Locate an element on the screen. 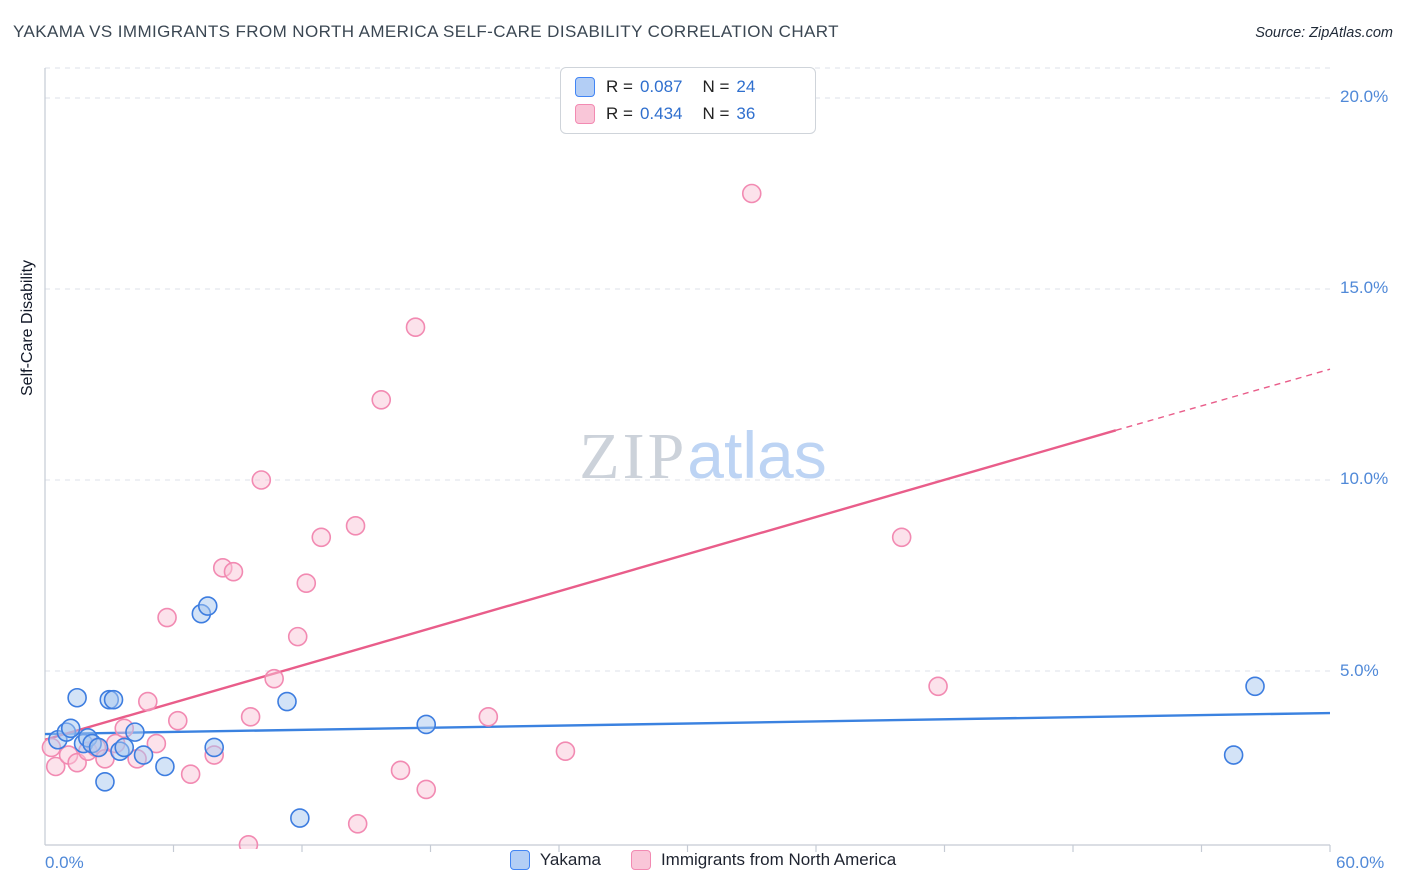 This screenshot has width=1406, height=892. y-tick-5: 5.0% is located at coordinates (1359, 670).